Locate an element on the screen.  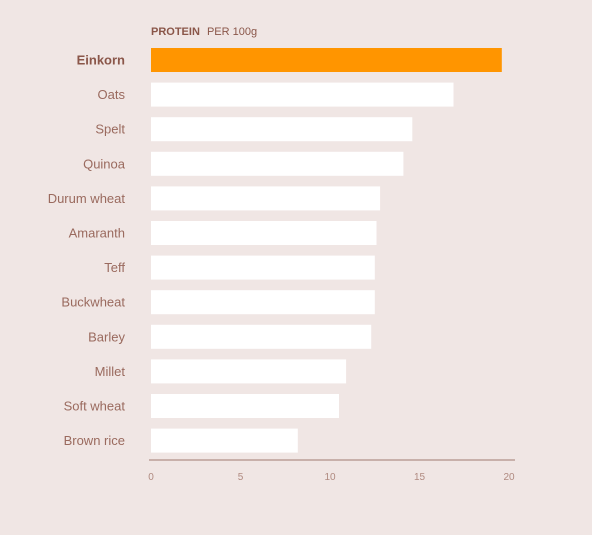
bar-brown-rice is located at coordinates (224, 440).